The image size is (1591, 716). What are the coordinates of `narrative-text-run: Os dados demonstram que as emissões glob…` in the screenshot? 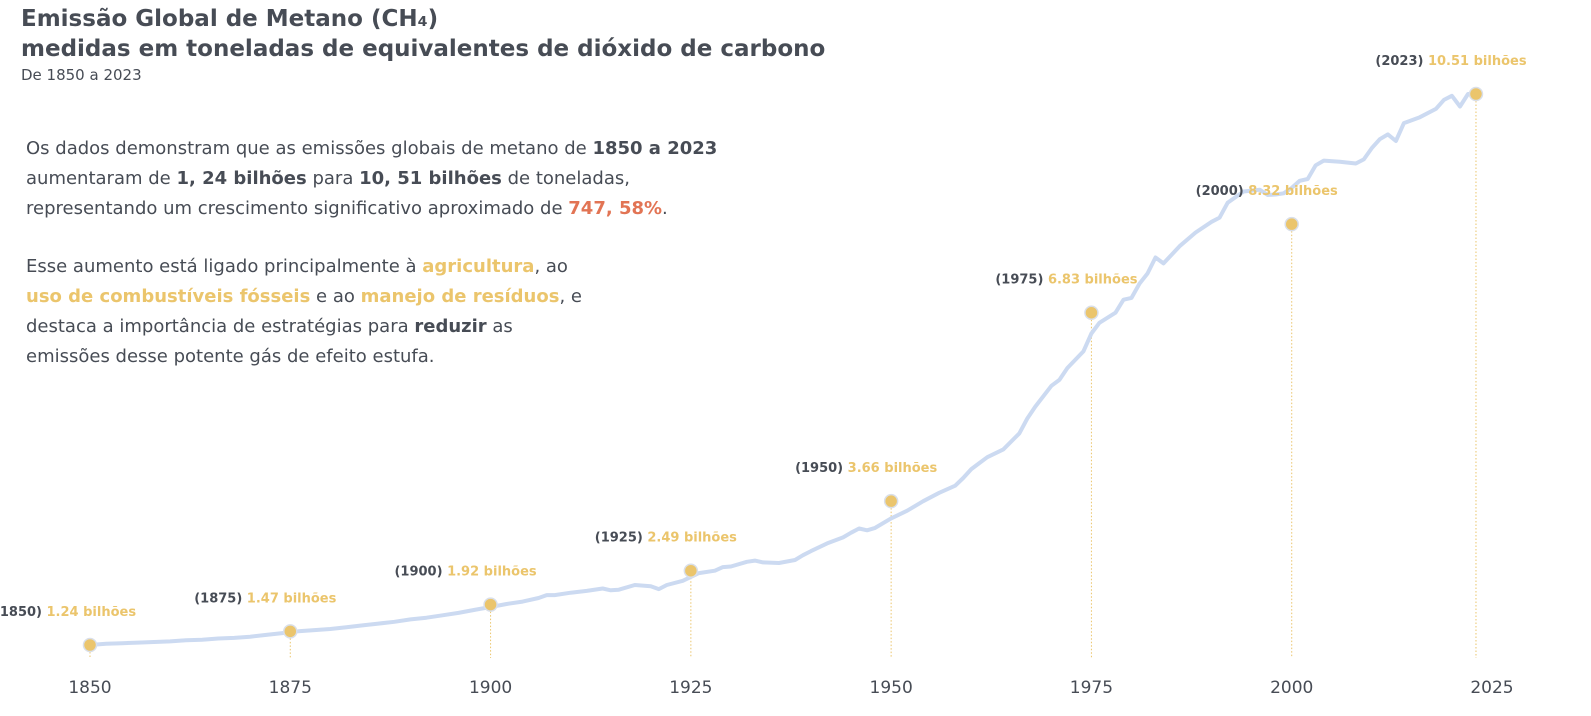 It's located at (309, 148).